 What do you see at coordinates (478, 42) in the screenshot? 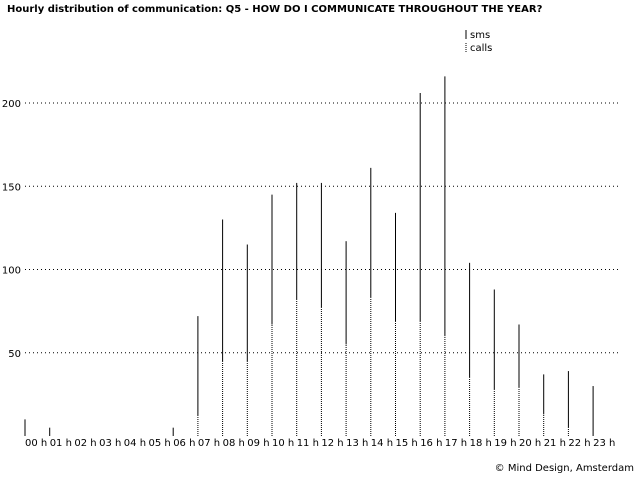
I see `legend: sms calls` at bounding box center [478, 42].